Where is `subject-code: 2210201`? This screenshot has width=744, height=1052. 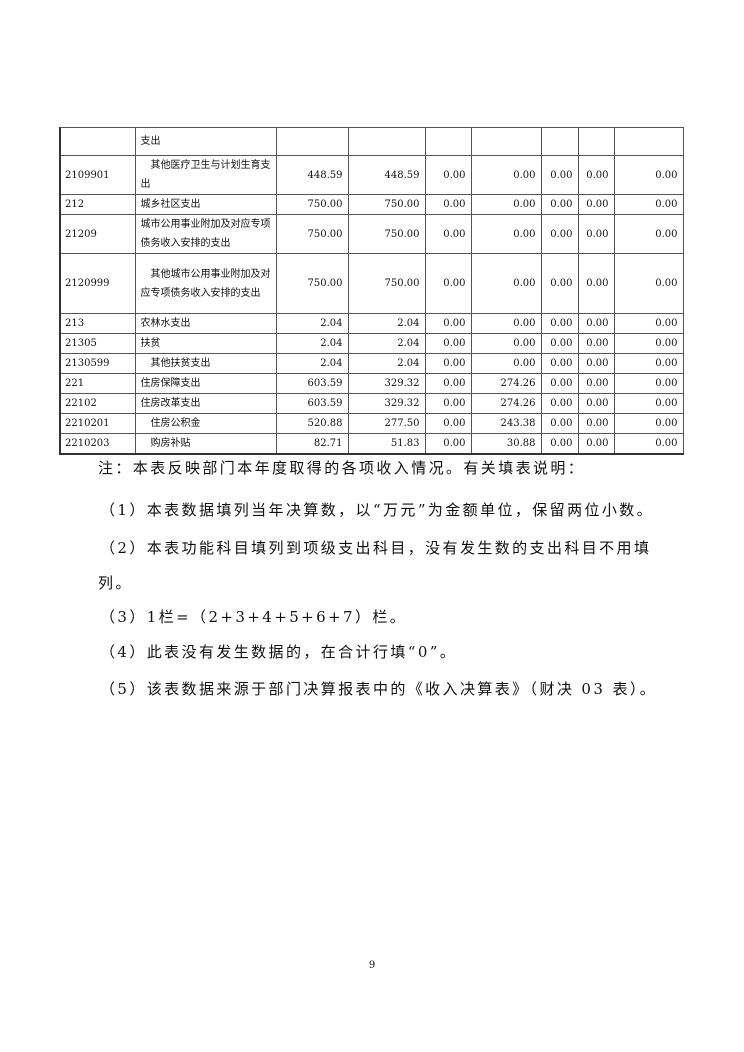 subject-code: 2210201 is located at coordinates (97, 423).